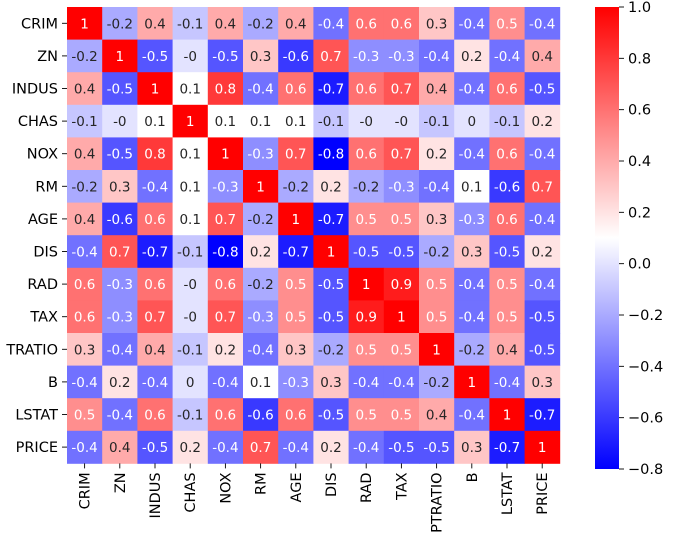 The width and height of the screenshot is (678, 560). Describe the element at coordinates (260, 90) in the screenshot. I see `cell-annotation-INDUS-RM: -0.4` at that location.